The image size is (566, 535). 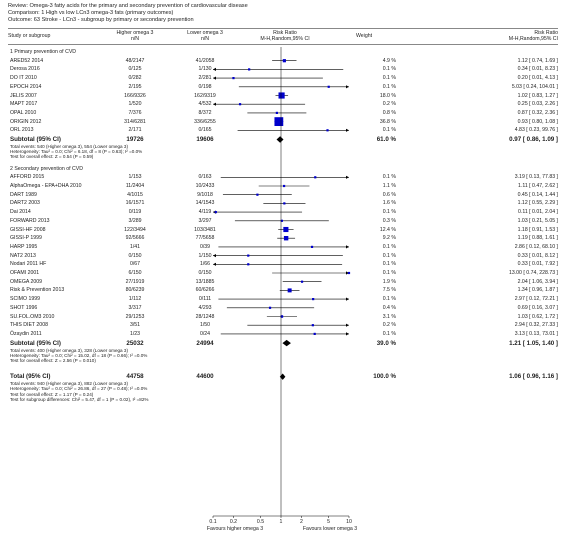 I want to click on study-1-11-ci-arrow-right, so click(x=347, y=273).